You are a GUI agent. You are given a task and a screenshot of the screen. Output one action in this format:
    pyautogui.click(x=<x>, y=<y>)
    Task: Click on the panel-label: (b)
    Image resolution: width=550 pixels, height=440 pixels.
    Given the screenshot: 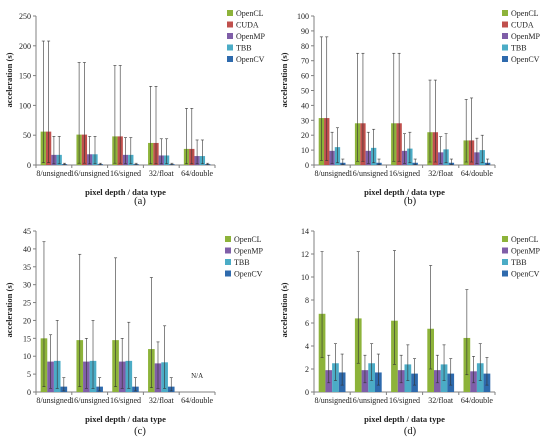 What is the action you would take?
    pyautogui.click(x=410, y=201)
    